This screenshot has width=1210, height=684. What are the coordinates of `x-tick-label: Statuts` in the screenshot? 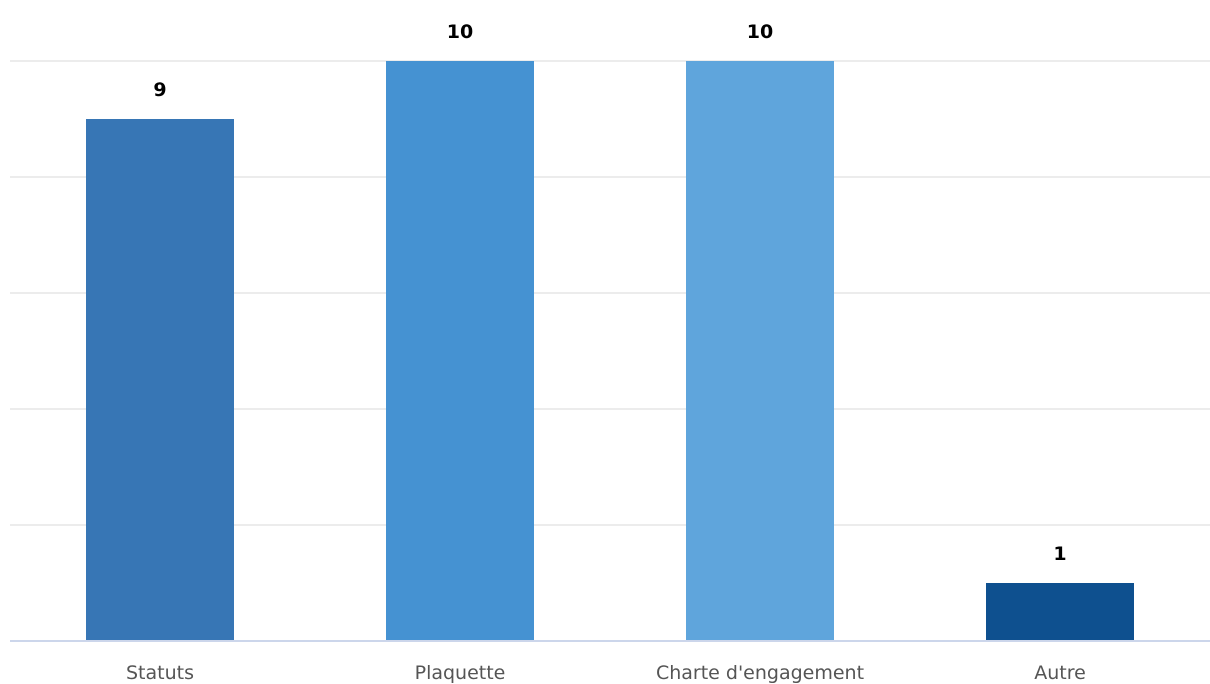 It's located at (160, 673).